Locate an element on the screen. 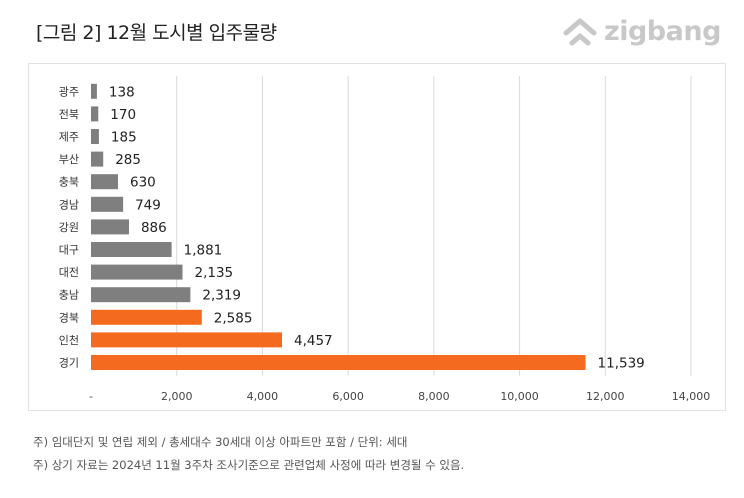 Image resolution: width=744 pixels, height=498 pixels. x-tick-label: 4,000 is located at coordinates (263, 396).